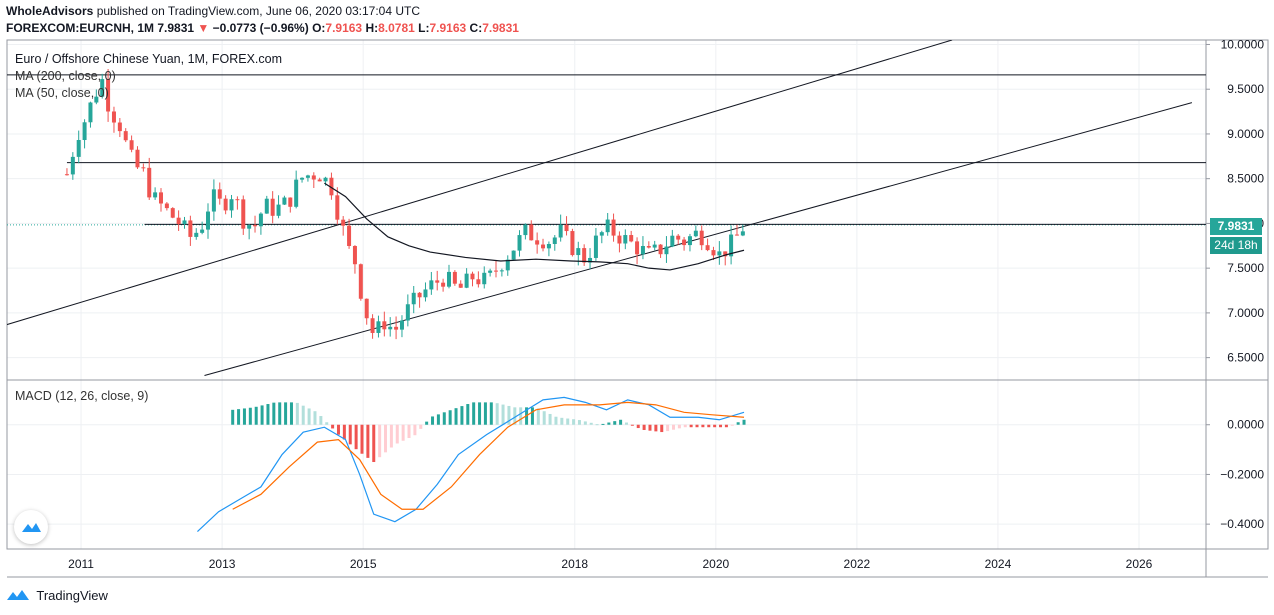 The height and width of the screenshot is (615, 1274). I want to click on macd-legend: MACD (12, 26, close, 9), so click(82, 396).